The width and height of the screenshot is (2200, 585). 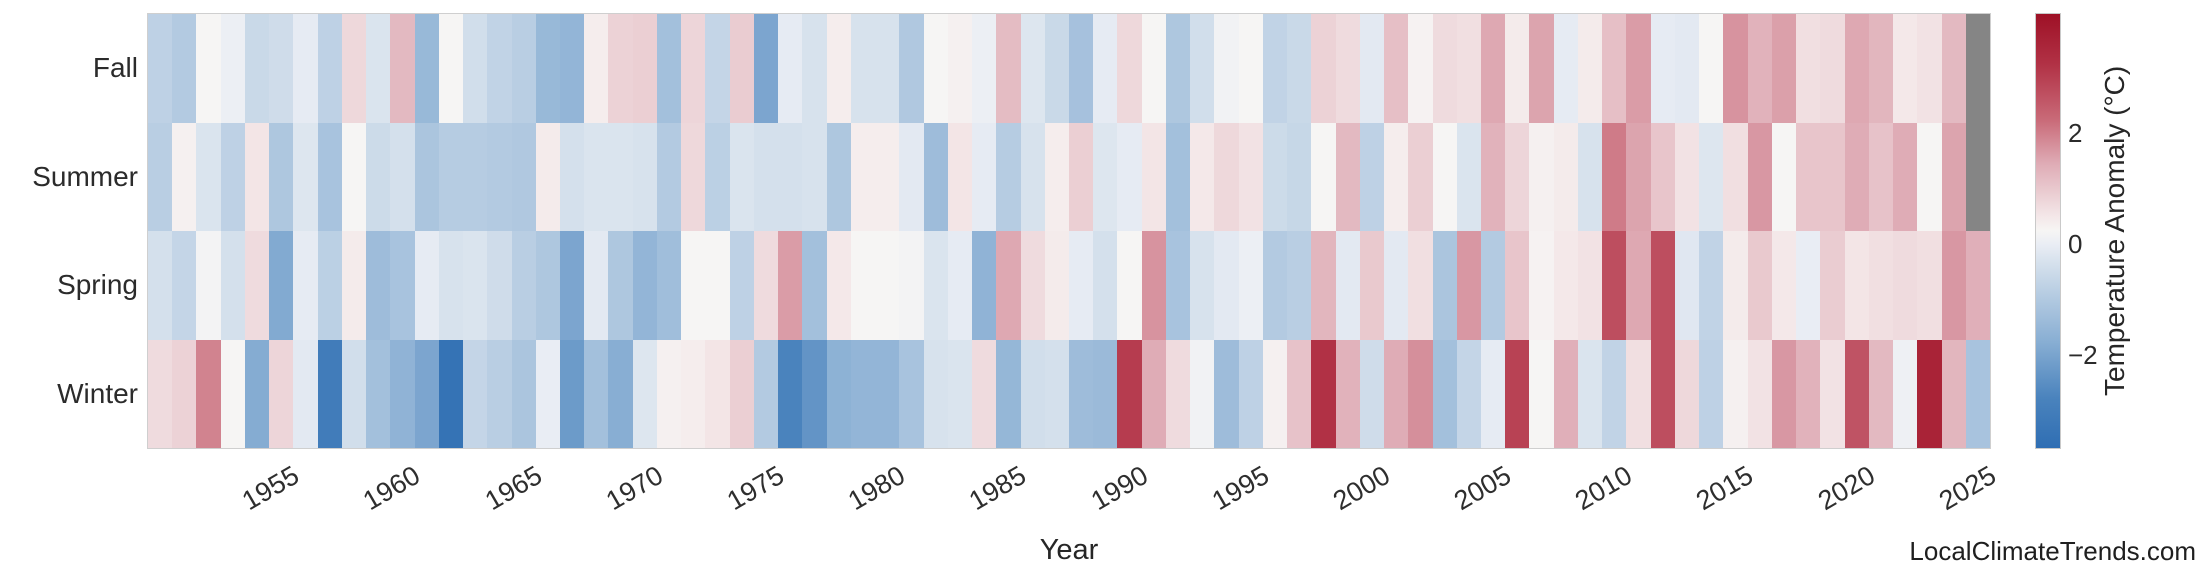 I want to click on x-tick-label-1985: 1985, so click(x=998, y=488).